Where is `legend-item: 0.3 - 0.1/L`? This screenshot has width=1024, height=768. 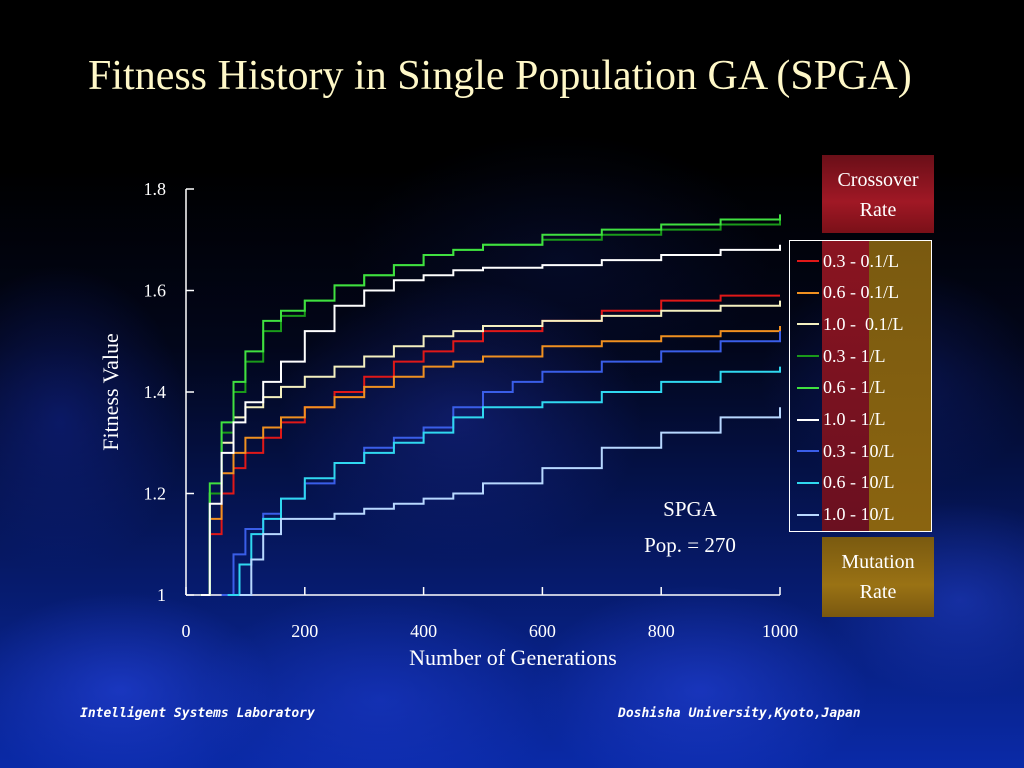 legend-item: 0.3 - 0.1/L is located at coordinates (864, 261).